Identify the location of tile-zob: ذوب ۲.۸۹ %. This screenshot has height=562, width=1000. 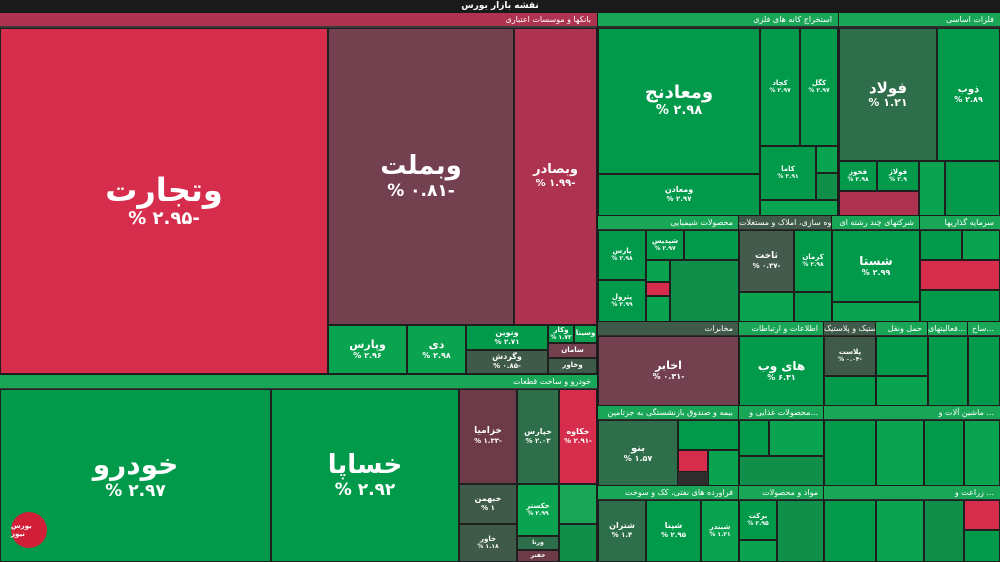
(968, 94).